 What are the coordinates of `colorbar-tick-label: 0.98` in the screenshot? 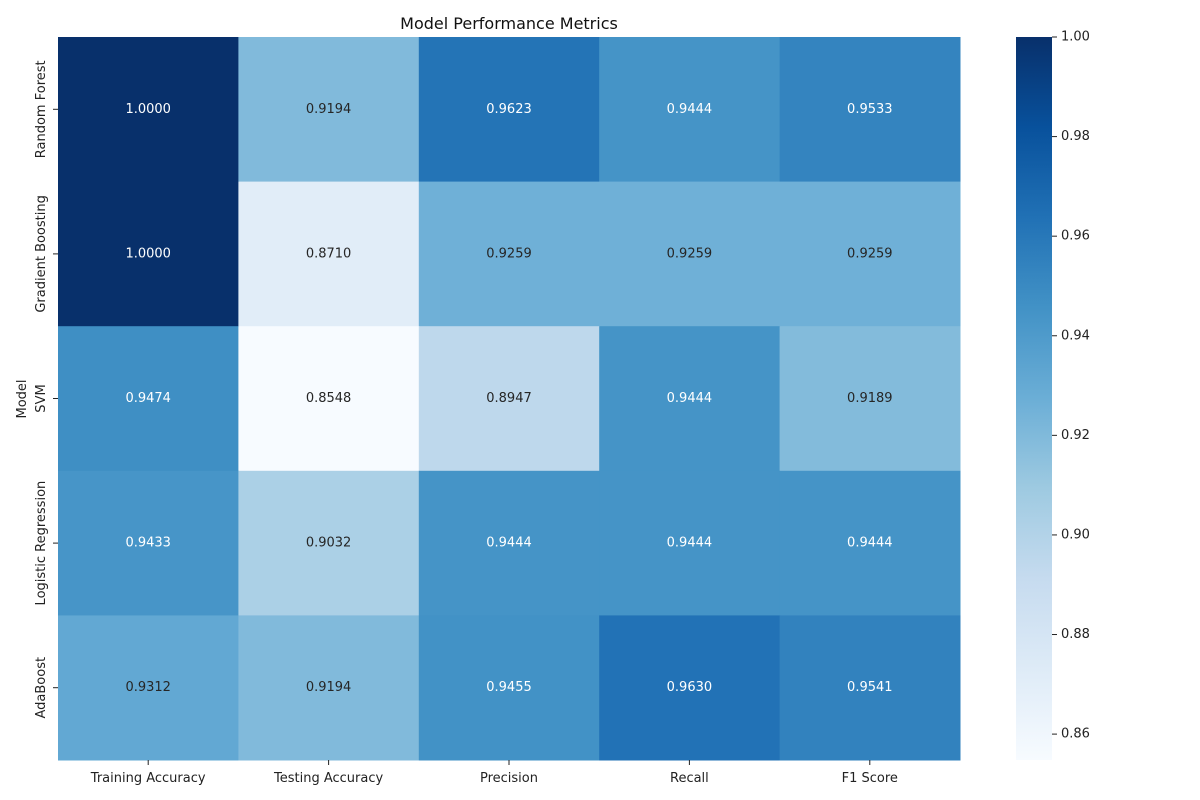 It's located at (1075, 136).